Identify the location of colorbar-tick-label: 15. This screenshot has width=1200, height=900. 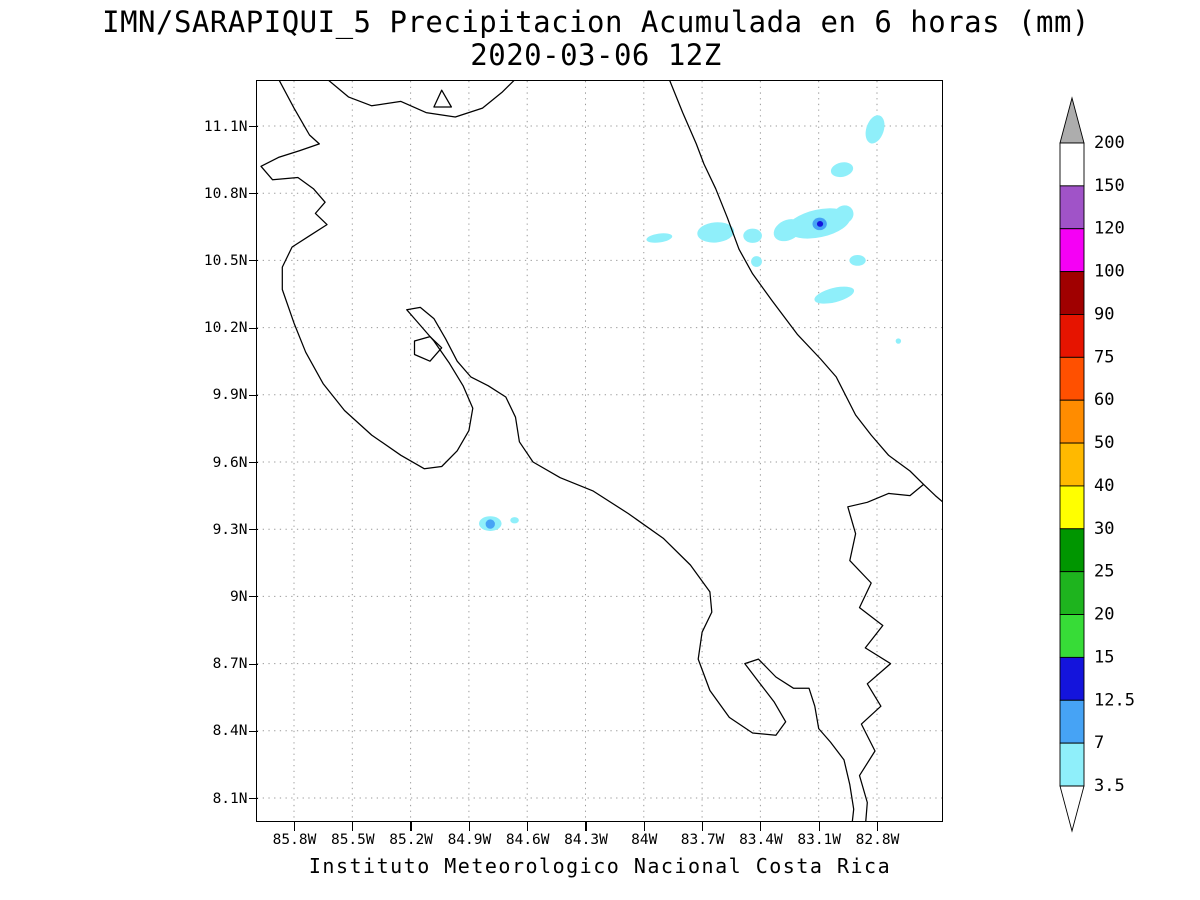
(1104, 657).